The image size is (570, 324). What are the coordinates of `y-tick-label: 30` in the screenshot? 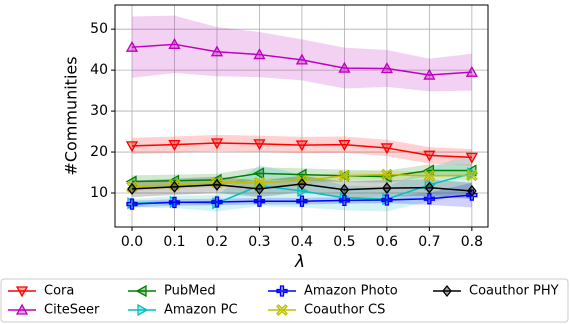 It's located at (99, 111).